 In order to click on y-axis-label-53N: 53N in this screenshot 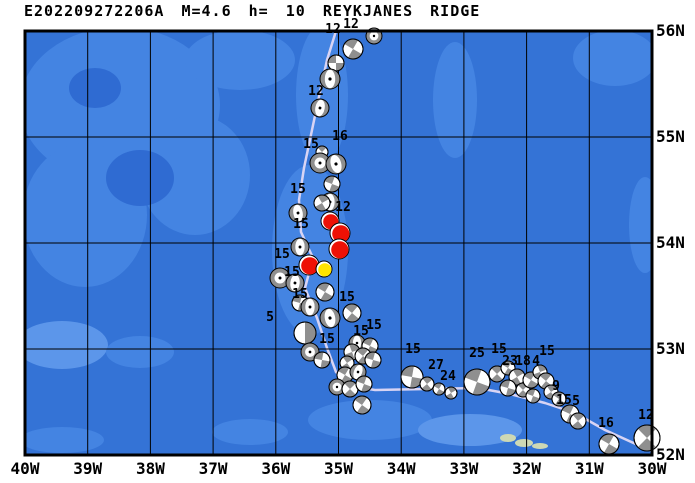, I will do `click(670, 348)`.